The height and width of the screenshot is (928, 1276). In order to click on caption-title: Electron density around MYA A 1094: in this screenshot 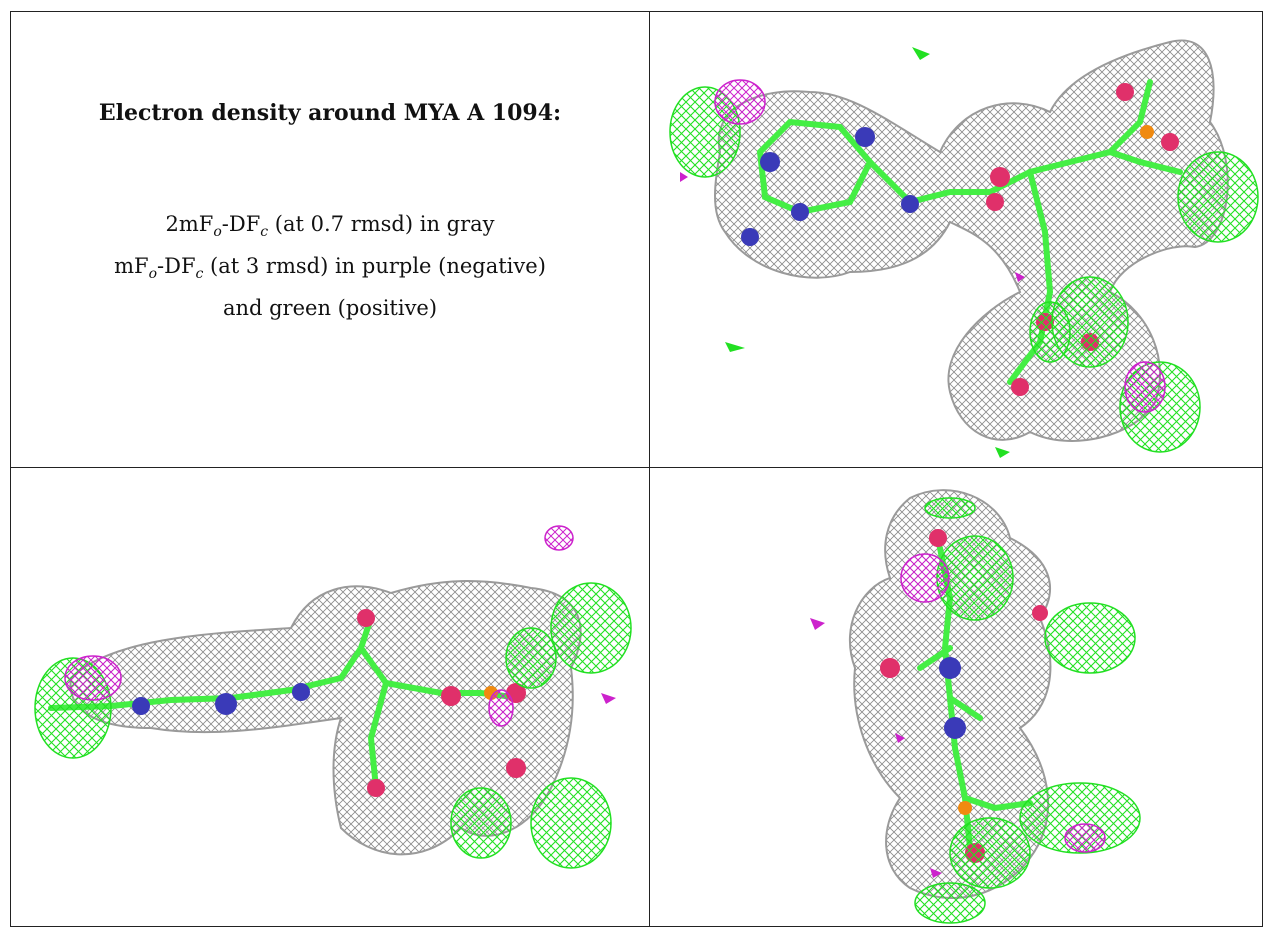, I will do `click(330, 113)`.